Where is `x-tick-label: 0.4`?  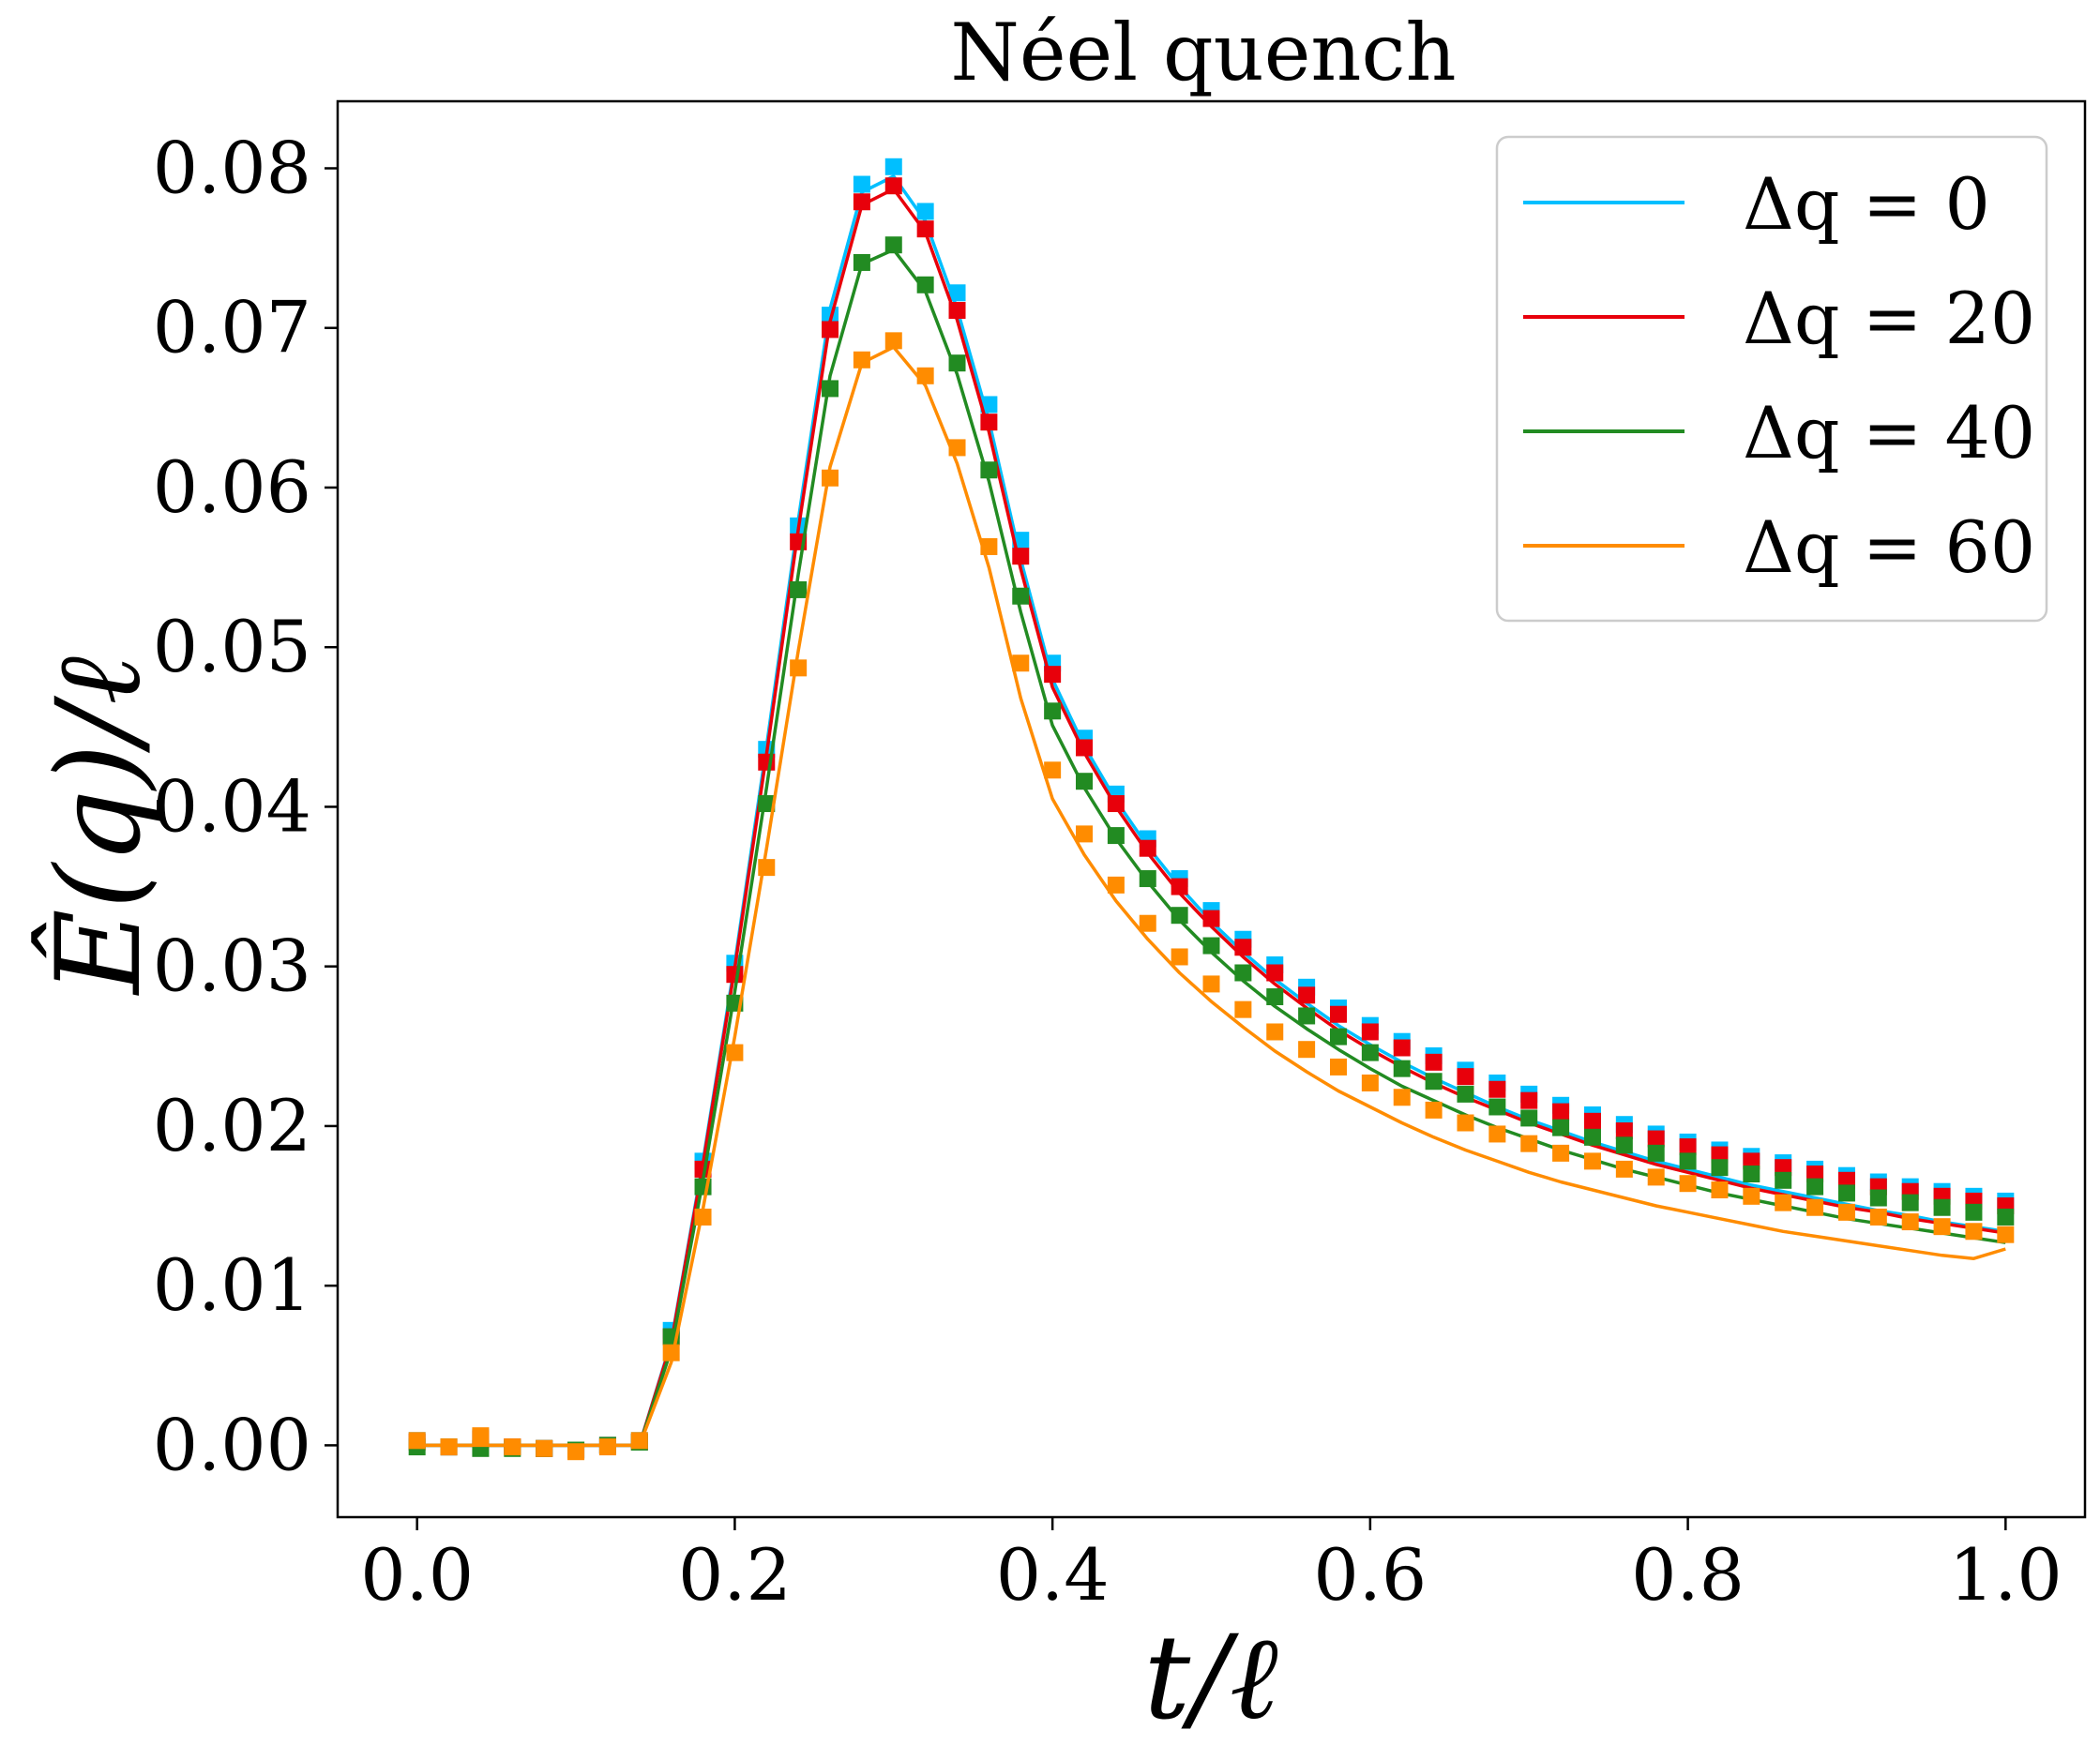 x-tick-label: 0.4 is located at coordinates (1053, 1575).